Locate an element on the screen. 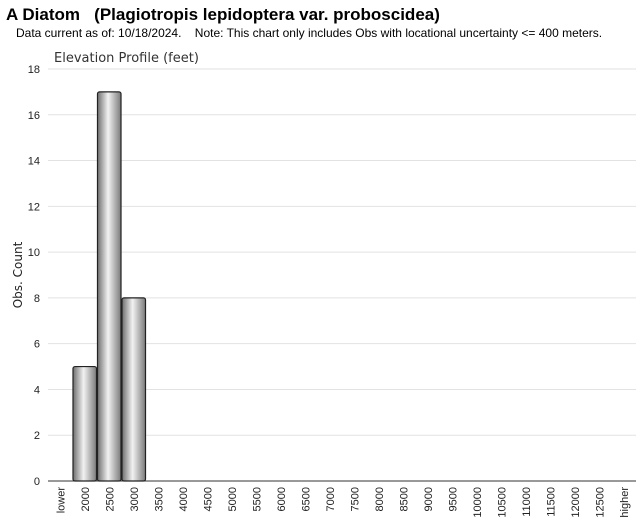  y-tick-label: 8 is located at coordinates (37, 299).